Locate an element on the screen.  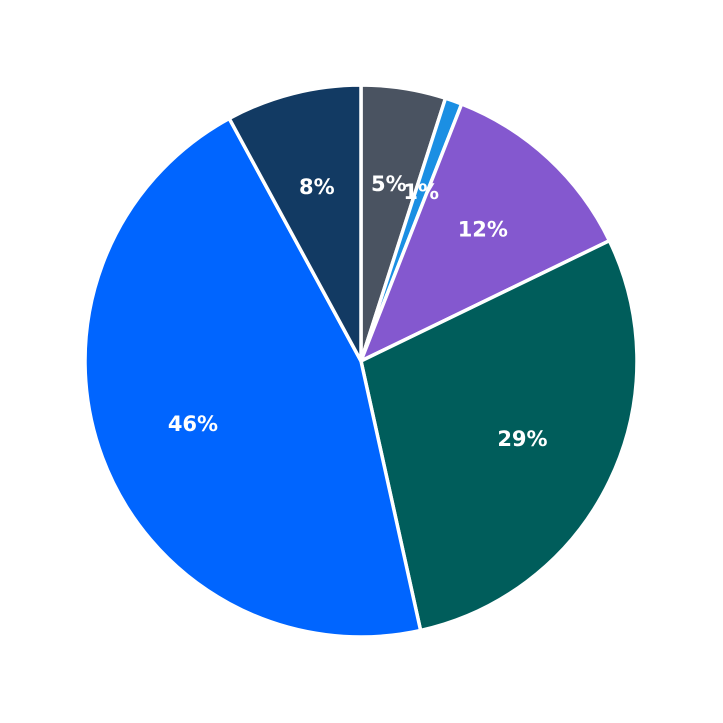
slice-label-1pct: 1% is located at coordinates (421, 192).